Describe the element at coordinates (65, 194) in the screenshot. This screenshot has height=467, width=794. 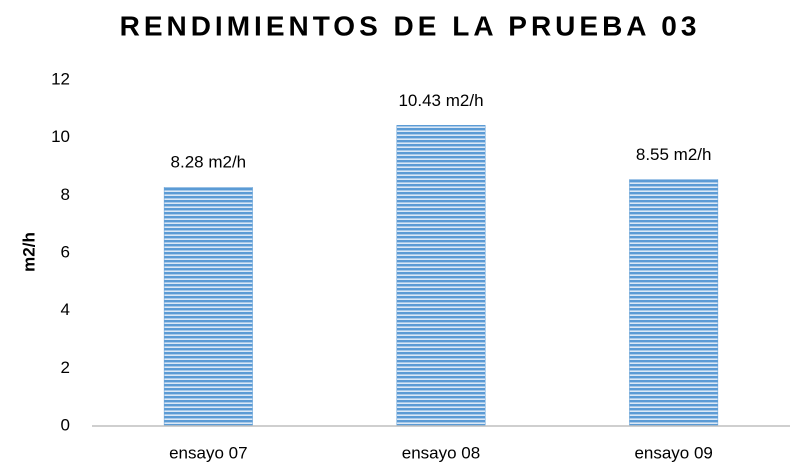
I see `y-tick-label: 8` at that location.